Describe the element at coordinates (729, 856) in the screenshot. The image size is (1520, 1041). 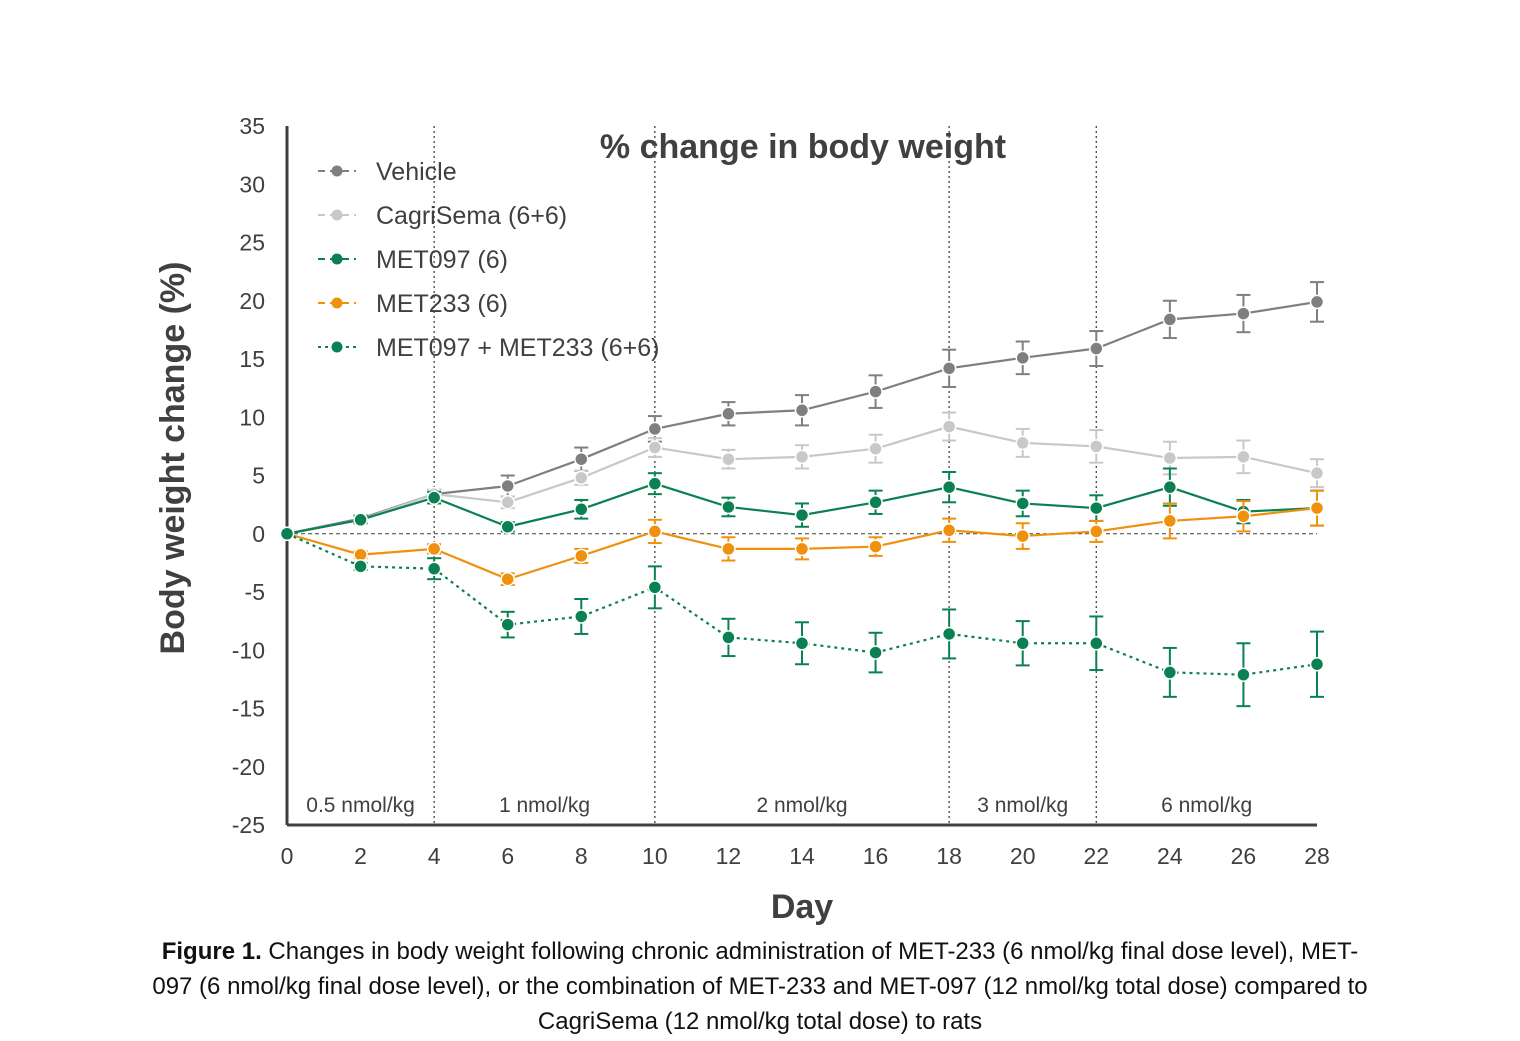
I see `x-tick-label: 12` at that location.